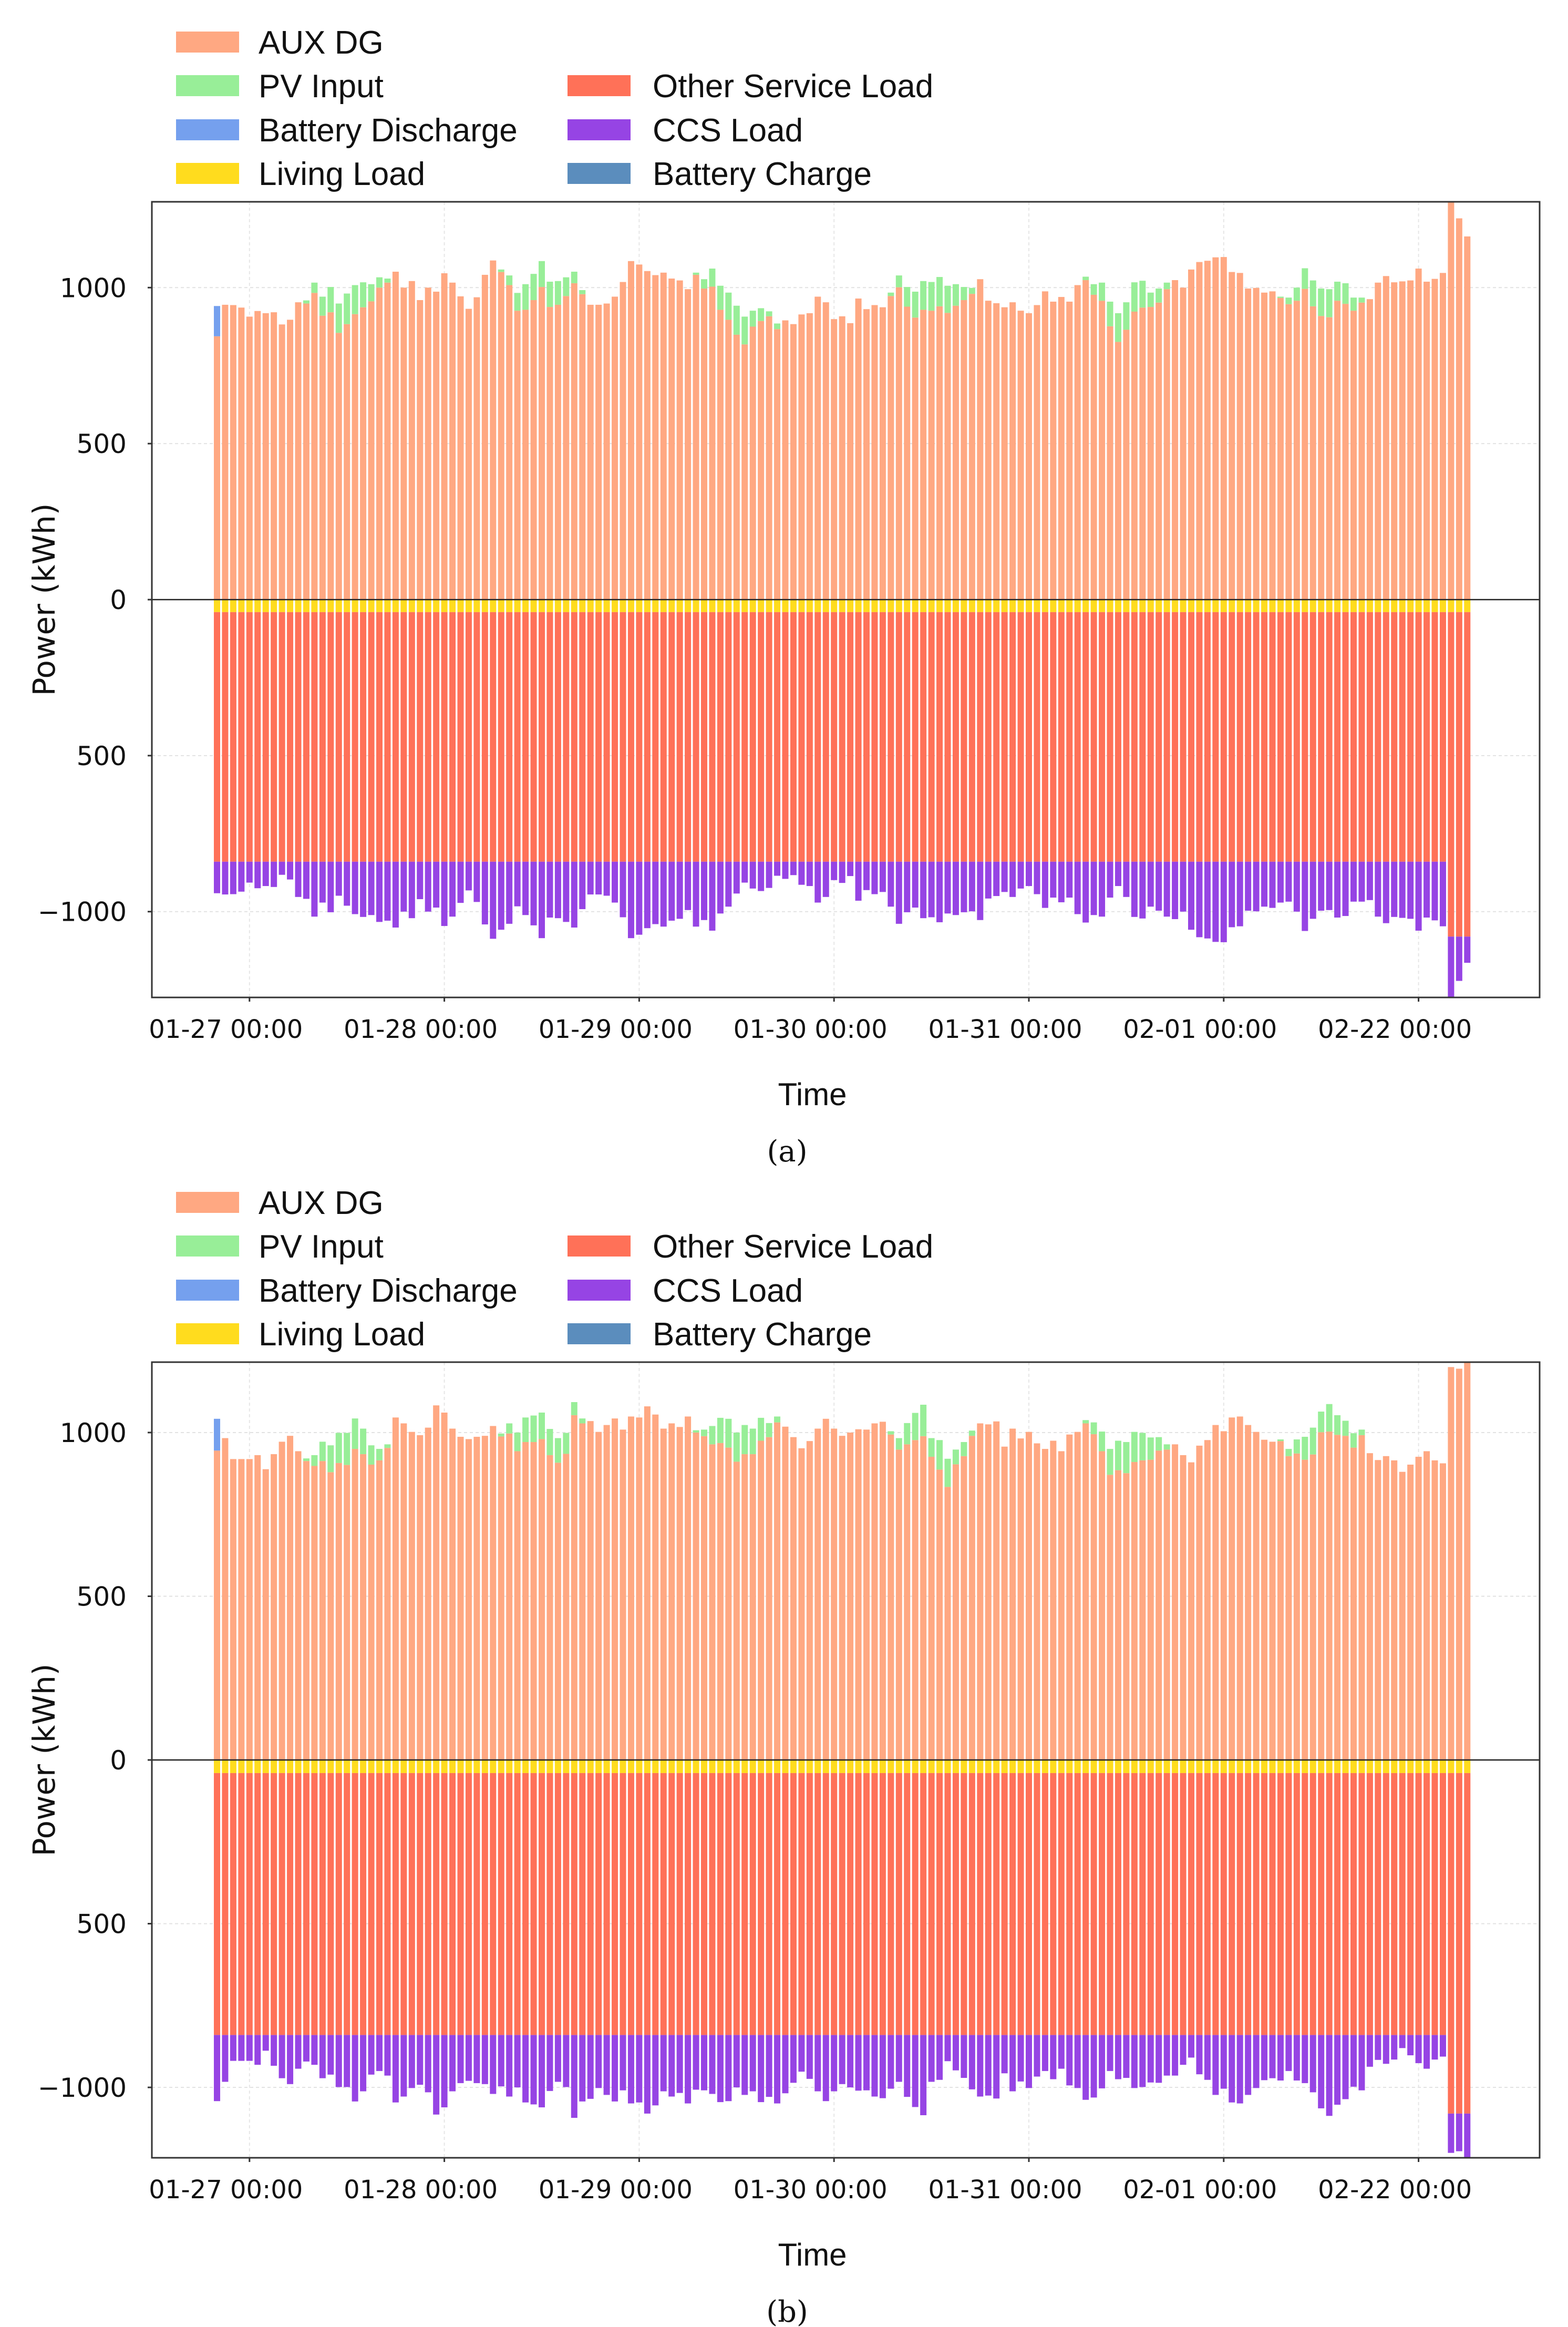  What do you see at coordinates (280, 1203) in the screenshot?
I see `legend-item-aux-dg: AUX DG` at bounding box center [280, 1203].